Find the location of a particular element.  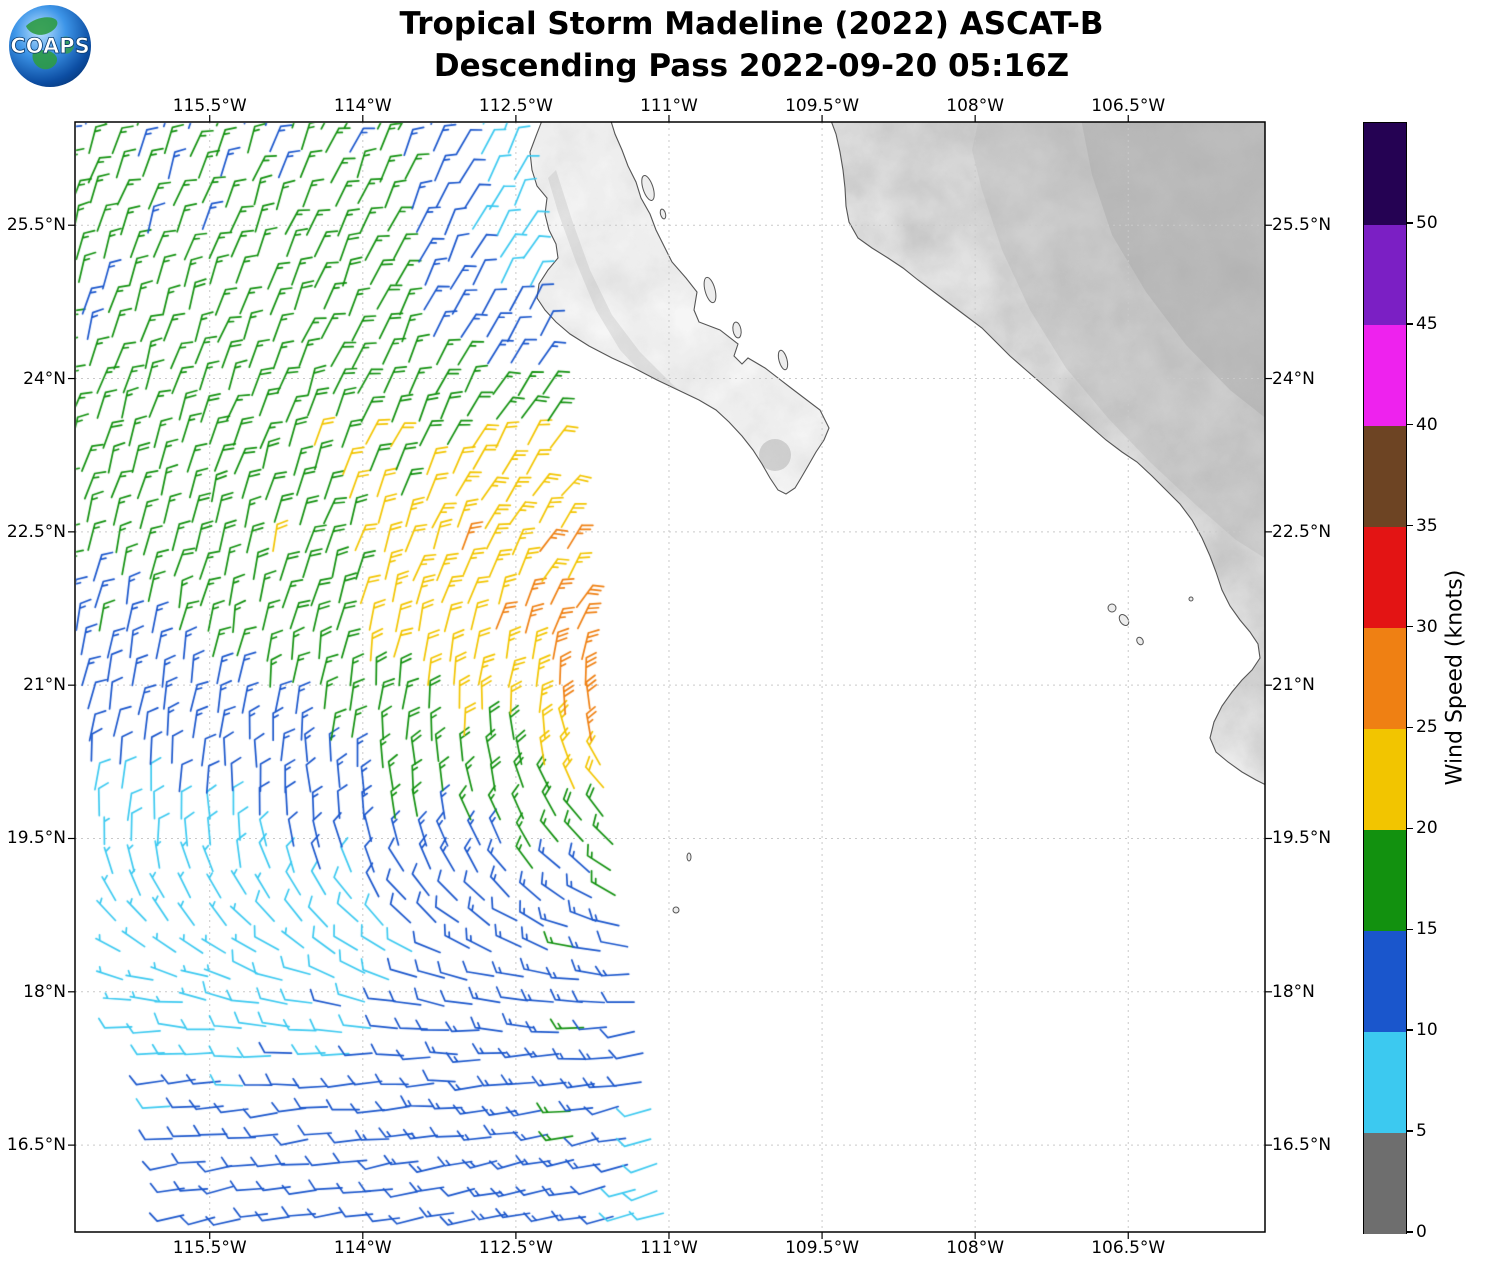

colorbar-tick-label: 35 is located at coordinates (1427, 525).